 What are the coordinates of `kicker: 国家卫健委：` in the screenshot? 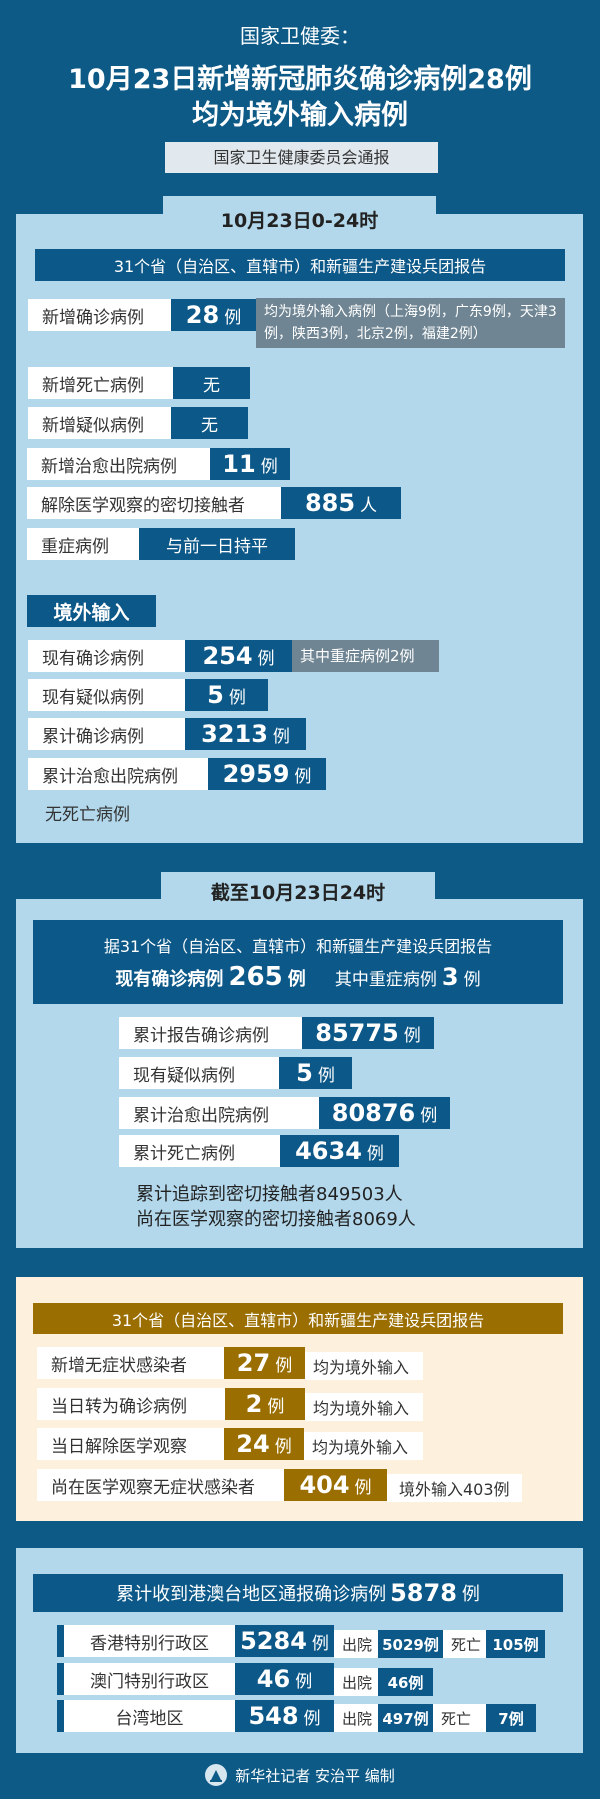 It's located at (300, 36).